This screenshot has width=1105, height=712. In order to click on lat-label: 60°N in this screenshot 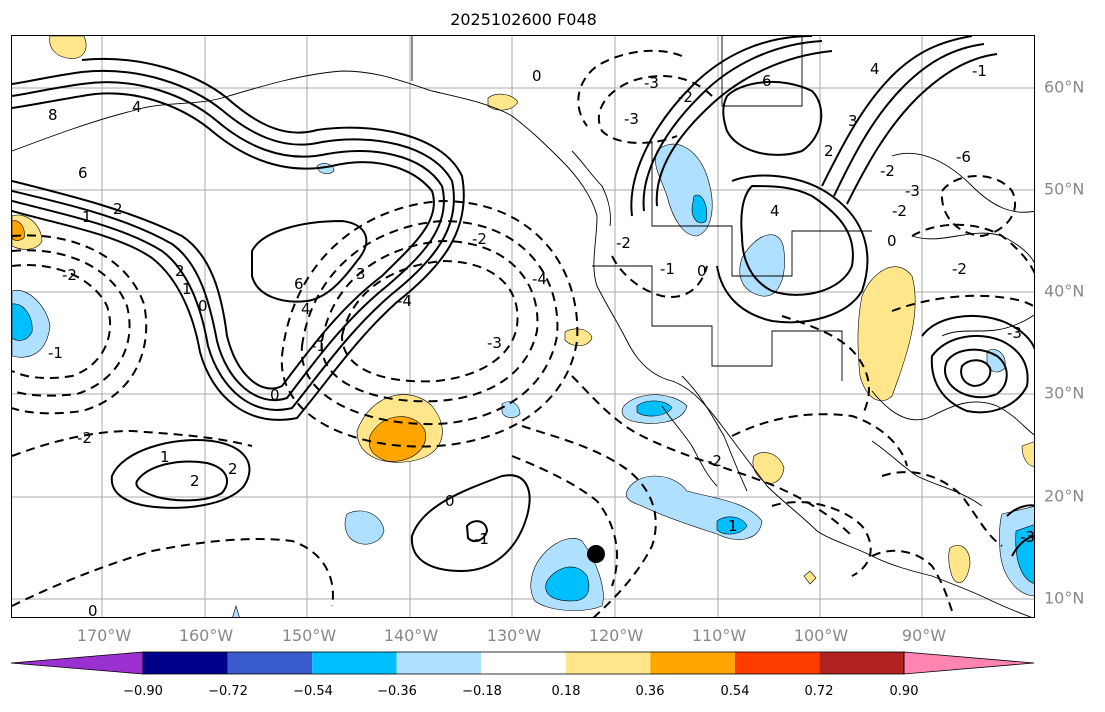, I will do `click(1064, 87)`.